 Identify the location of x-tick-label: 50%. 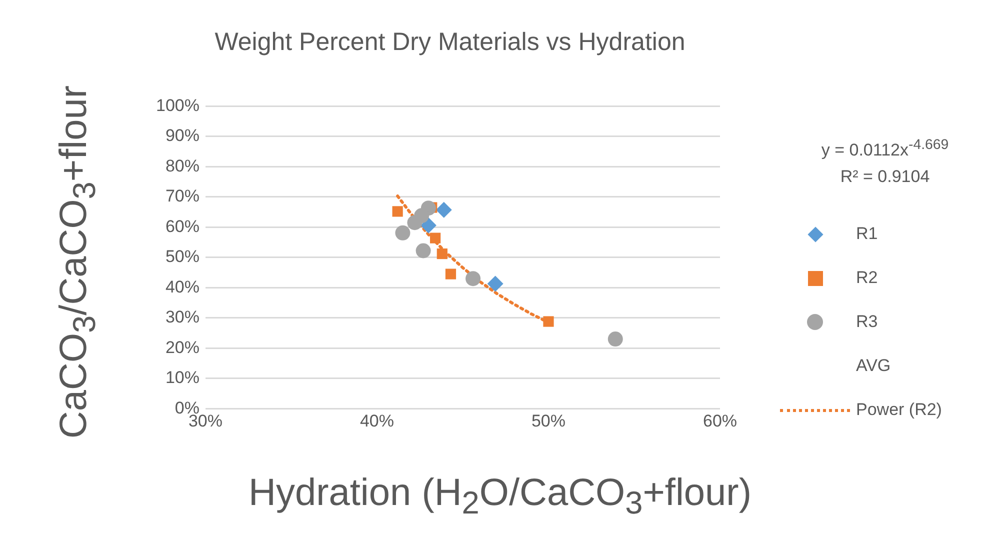
(548, 420).